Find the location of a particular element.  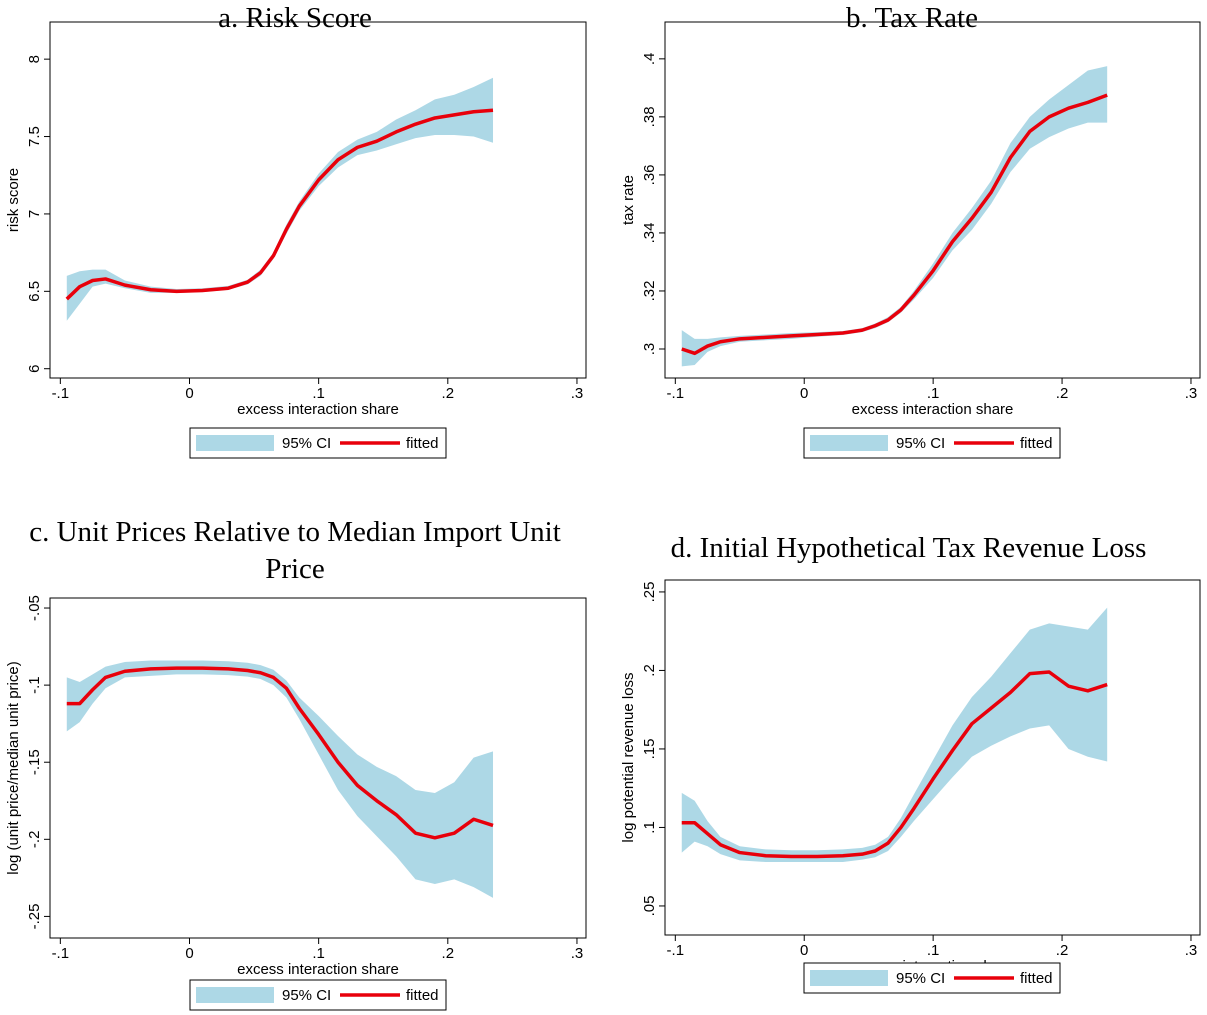

y-tick-label: -.25 is located at coordinates (34, 916).